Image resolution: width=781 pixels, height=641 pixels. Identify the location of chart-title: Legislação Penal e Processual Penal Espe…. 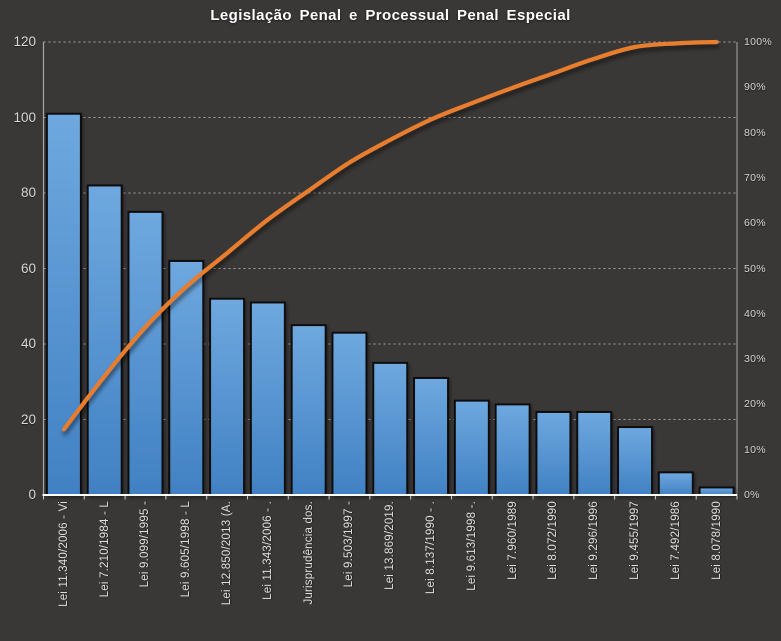
(390, 15).